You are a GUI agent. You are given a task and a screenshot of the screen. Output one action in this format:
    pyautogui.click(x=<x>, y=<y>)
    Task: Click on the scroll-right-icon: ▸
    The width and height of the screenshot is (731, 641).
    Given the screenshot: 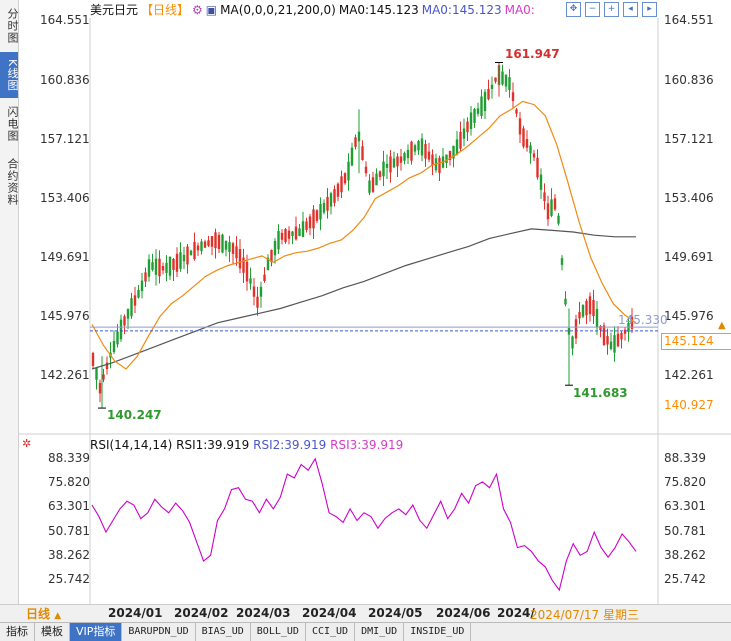 What is the action you would take?
    pyautogui.click(x=649, y=9)
    